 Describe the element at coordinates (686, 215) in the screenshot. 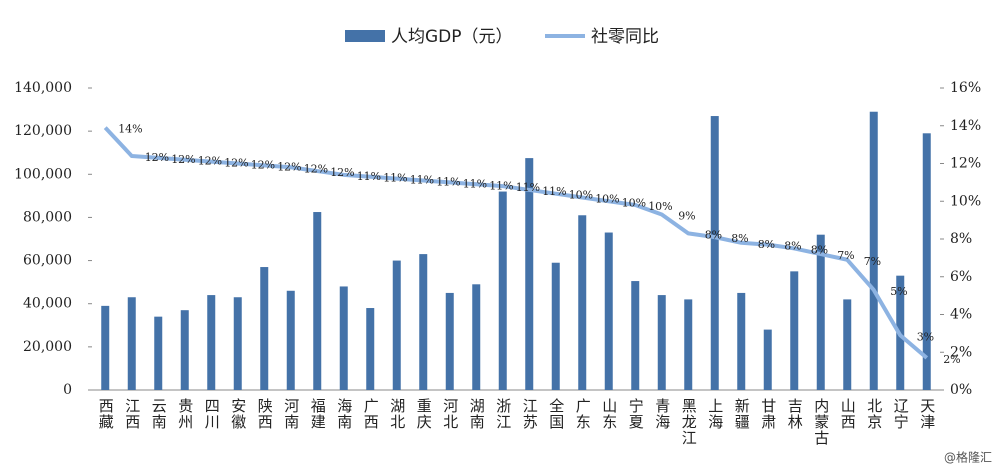

I see `data-label: 9%` at that location.